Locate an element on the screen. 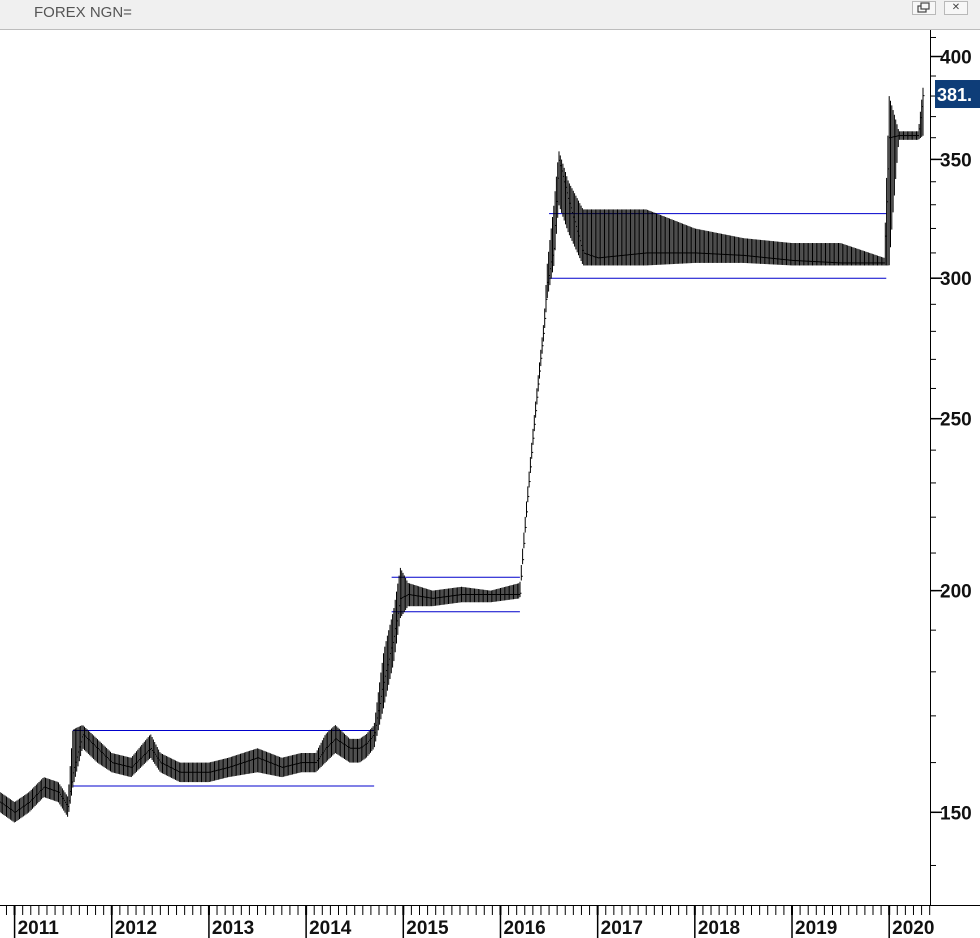  last-value-label: 381. is located at coordinates (954, 95).